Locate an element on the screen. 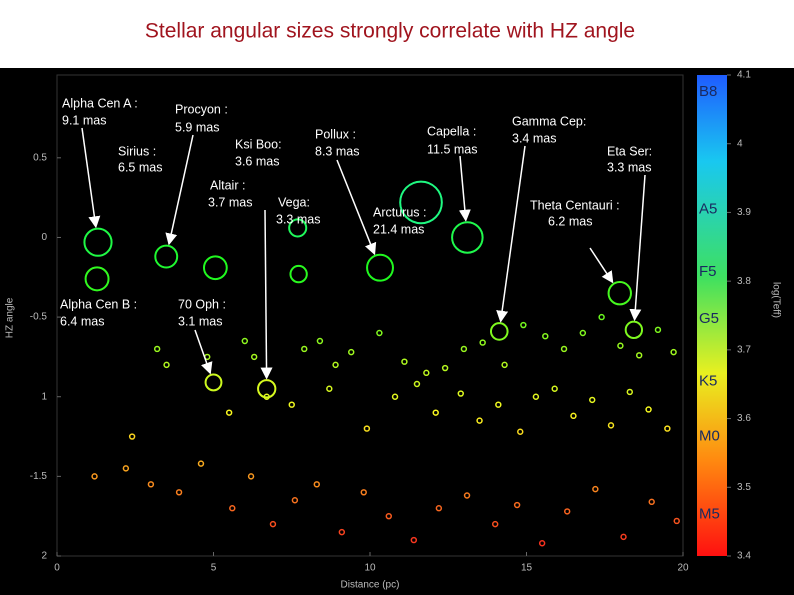  y-axis-label: HZ angle is located at coordinates (10, 317).